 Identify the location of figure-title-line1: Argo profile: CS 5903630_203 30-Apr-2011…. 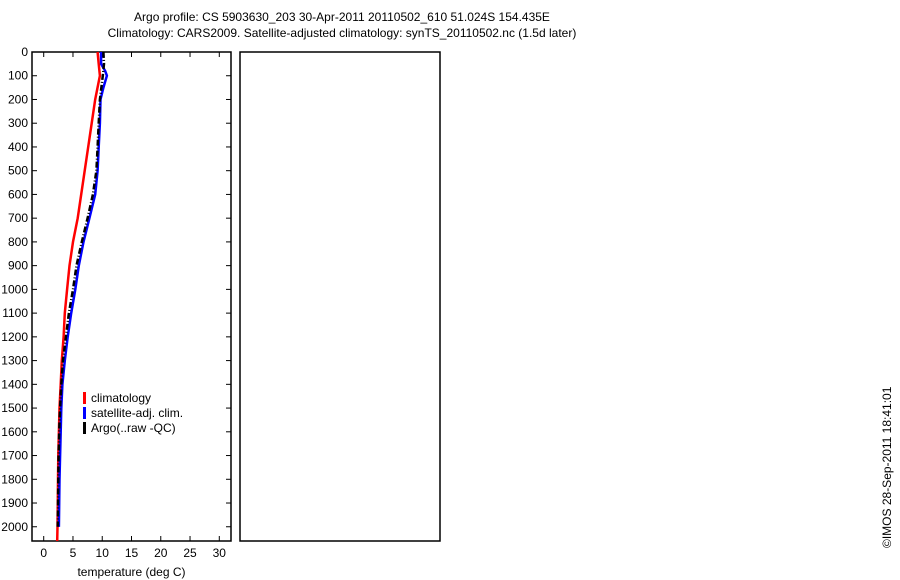
(342, 17).